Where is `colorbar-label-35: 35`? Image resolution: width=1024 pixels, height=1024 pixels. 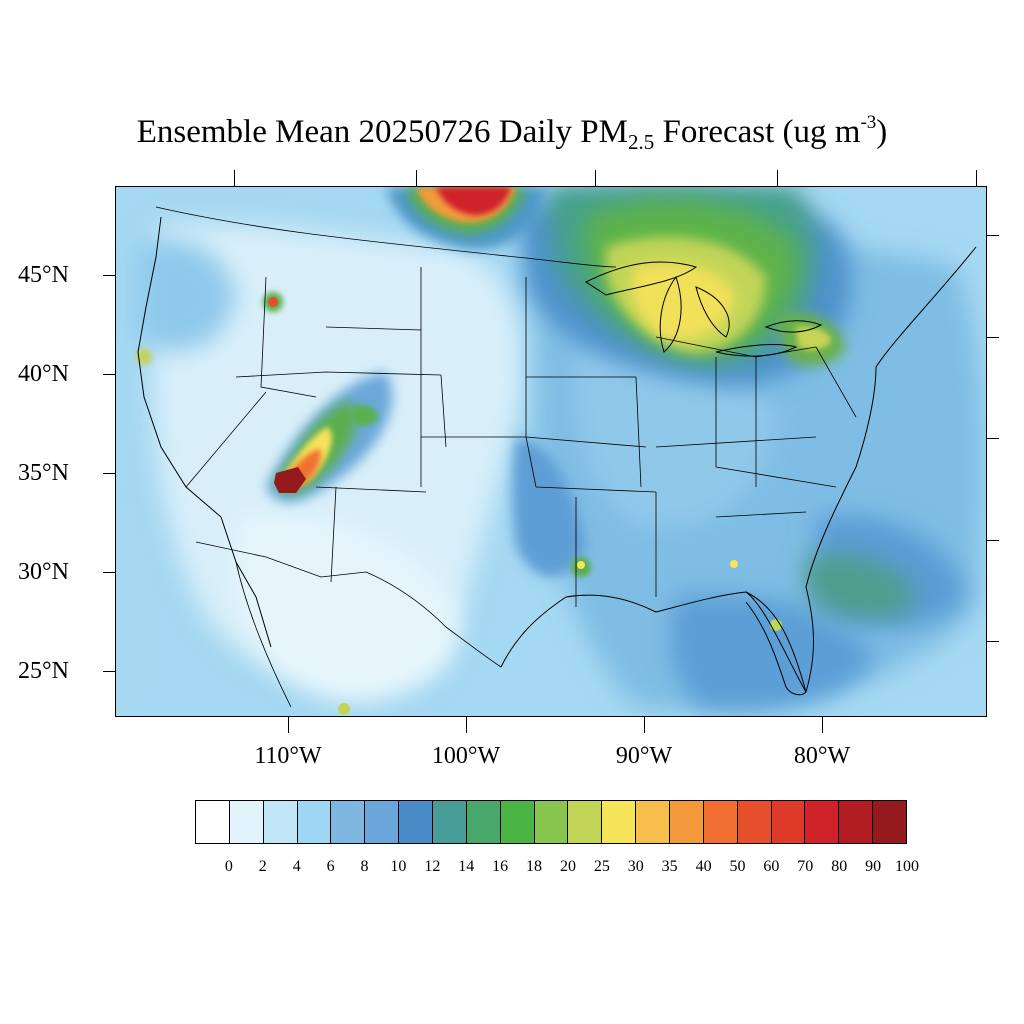
colorbar-label-35: 35 is located at coordinates (669, 866).